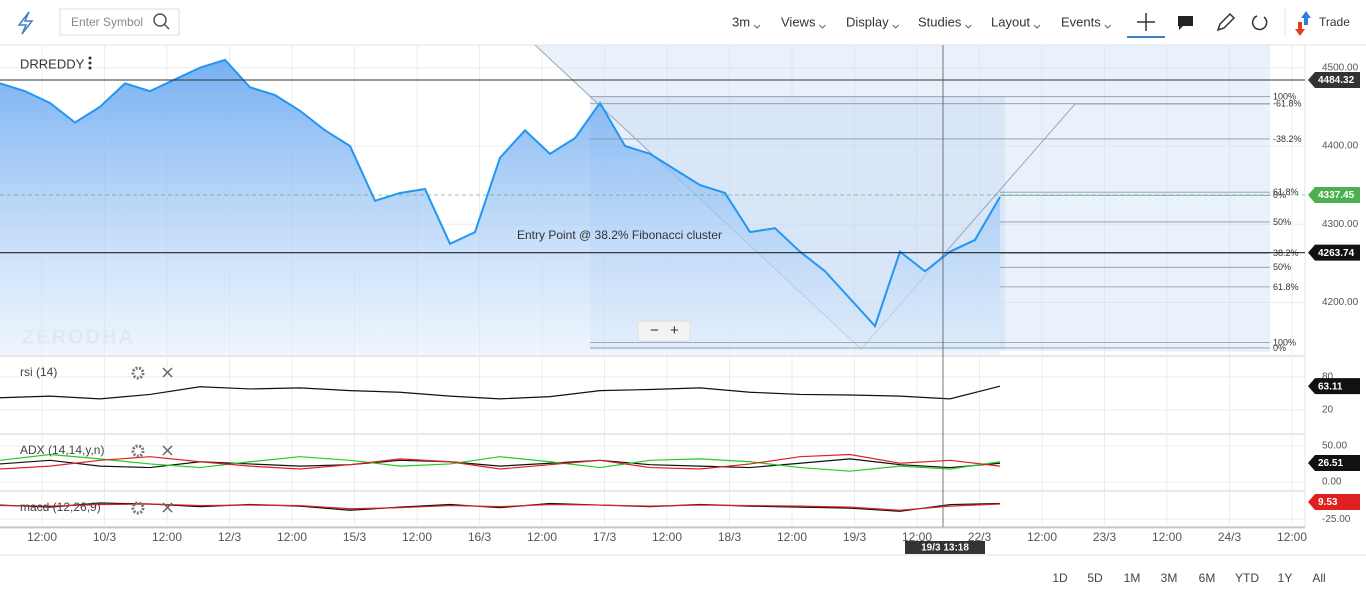  What do you see at coordinates (78, 337) in the screenshot?
I see `watermark: ZERODHA` at bounding box center [78, 337].